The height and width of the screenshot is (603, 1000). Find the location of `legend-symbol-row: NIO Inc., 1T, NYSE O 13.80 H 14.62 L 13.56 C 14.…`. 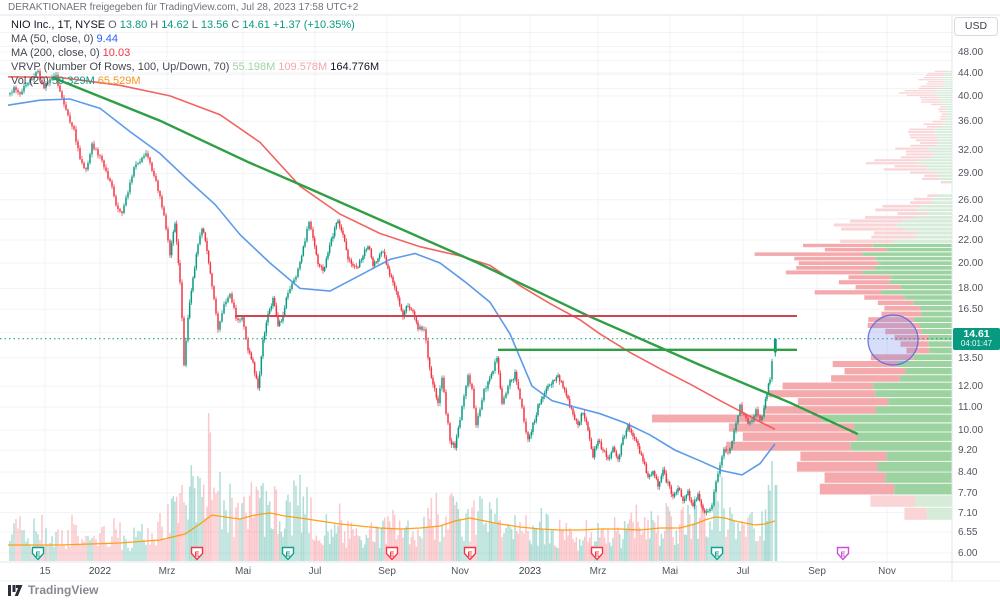

legend-symbol-row: NIO Inc., 1T, NYSE O 13.80 H 14.62 L 13.56 C 14.… is located at coordinates (196, 26).